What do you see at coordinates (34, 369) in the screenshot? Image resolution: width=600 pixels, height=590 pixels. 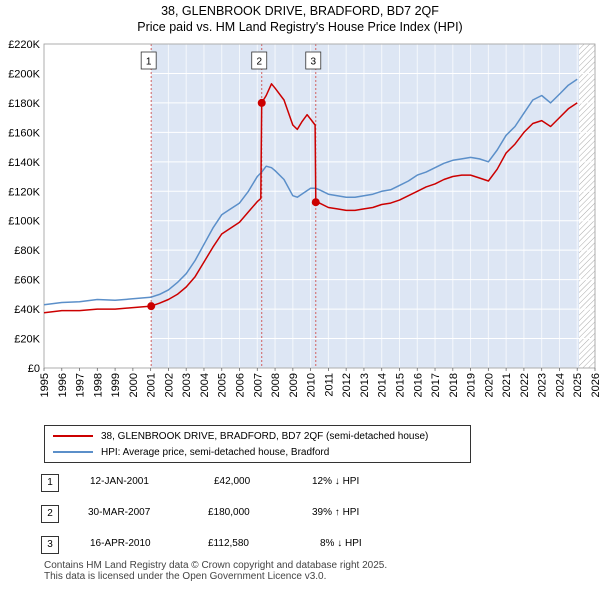 I see `y-tick-label: £0` at bounding box center [34, 369].